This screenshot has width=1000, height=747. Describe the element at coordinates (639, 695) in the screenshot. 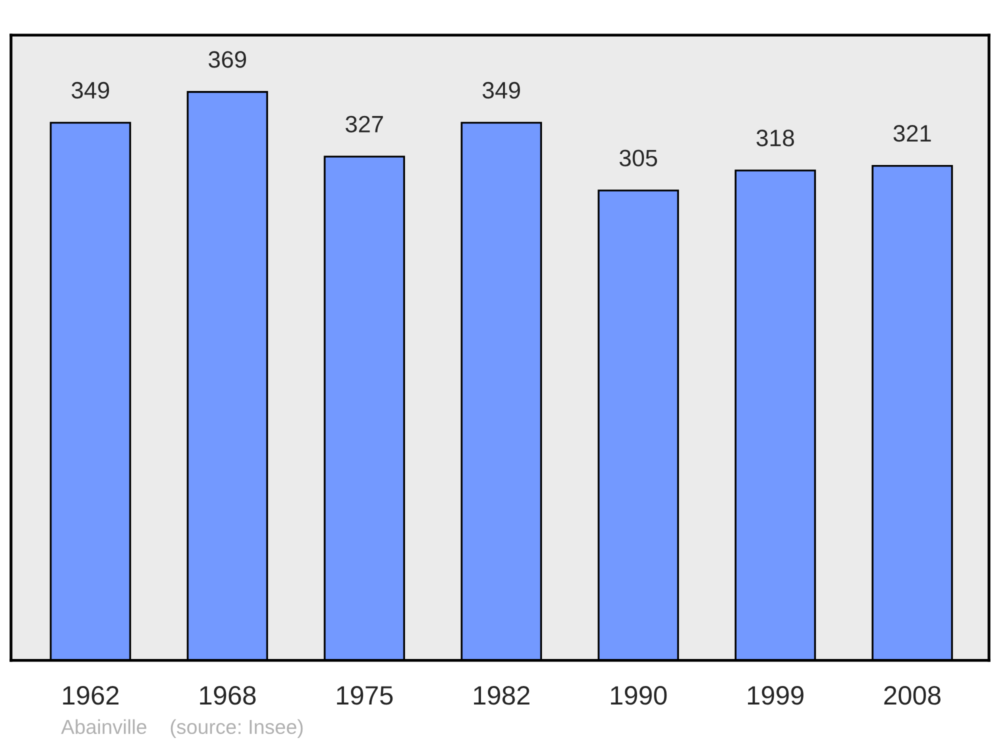

I see `x-tick-label: 1990` at that location.